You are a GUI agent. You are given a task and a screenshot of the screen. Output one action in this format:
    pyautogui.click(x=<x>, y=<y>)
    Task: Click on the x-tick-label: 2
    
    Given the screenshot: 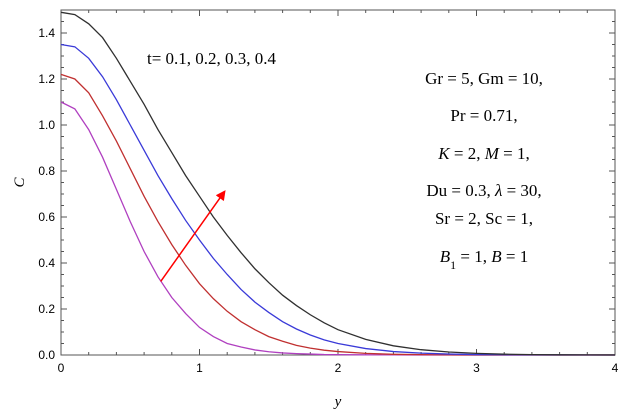 What is the action you would take?
    pyautogui.click(x=338, y=368)
    